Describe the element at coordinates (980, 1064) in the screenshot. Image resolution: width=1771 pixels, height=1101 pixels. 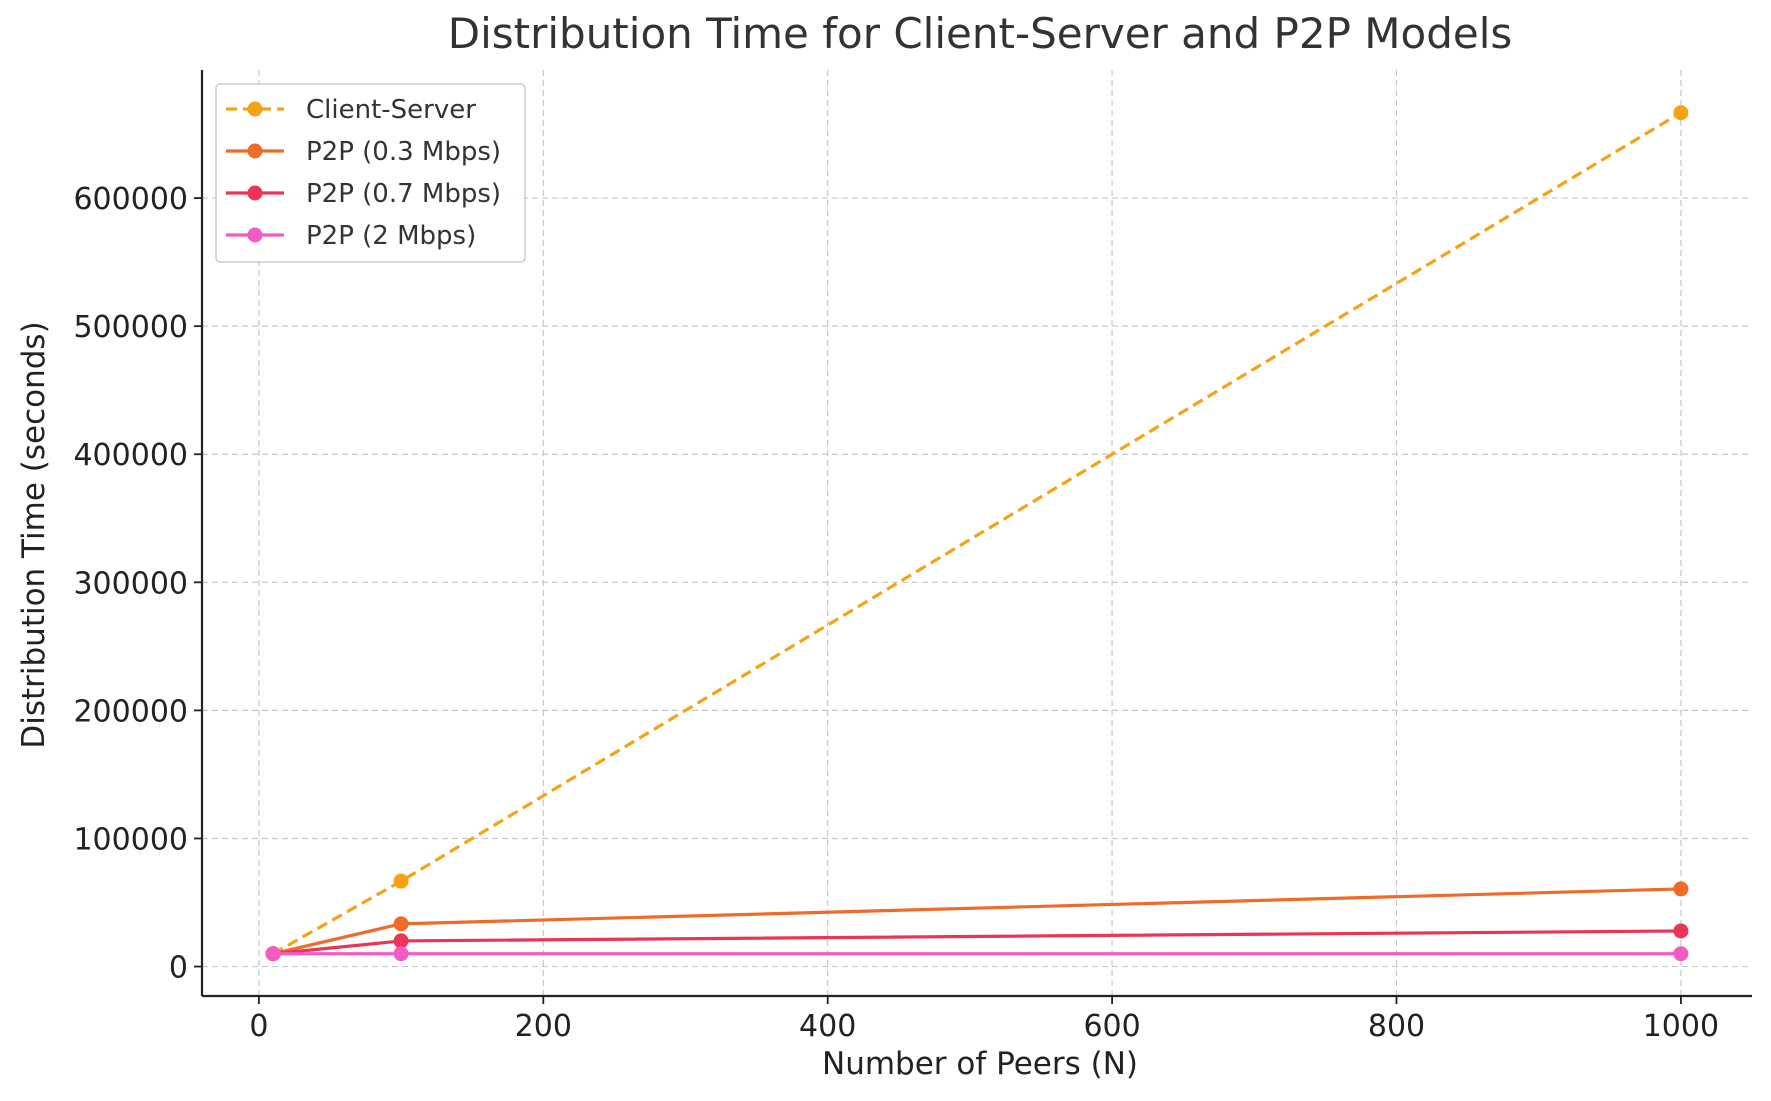
I see `x-axis-label: Number of Peers (N)` at that location.